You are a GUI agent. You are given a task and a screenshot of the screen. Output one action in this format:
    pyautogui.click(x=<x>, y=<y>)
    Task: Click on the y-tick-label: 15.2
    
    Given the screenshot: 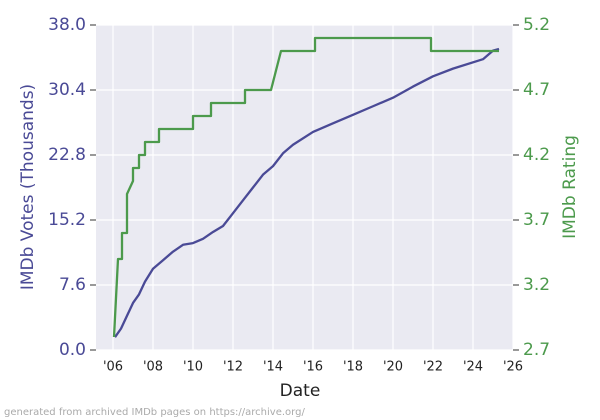 What is the action you would take?
    pyautogui.click(x=67, y=220)
    